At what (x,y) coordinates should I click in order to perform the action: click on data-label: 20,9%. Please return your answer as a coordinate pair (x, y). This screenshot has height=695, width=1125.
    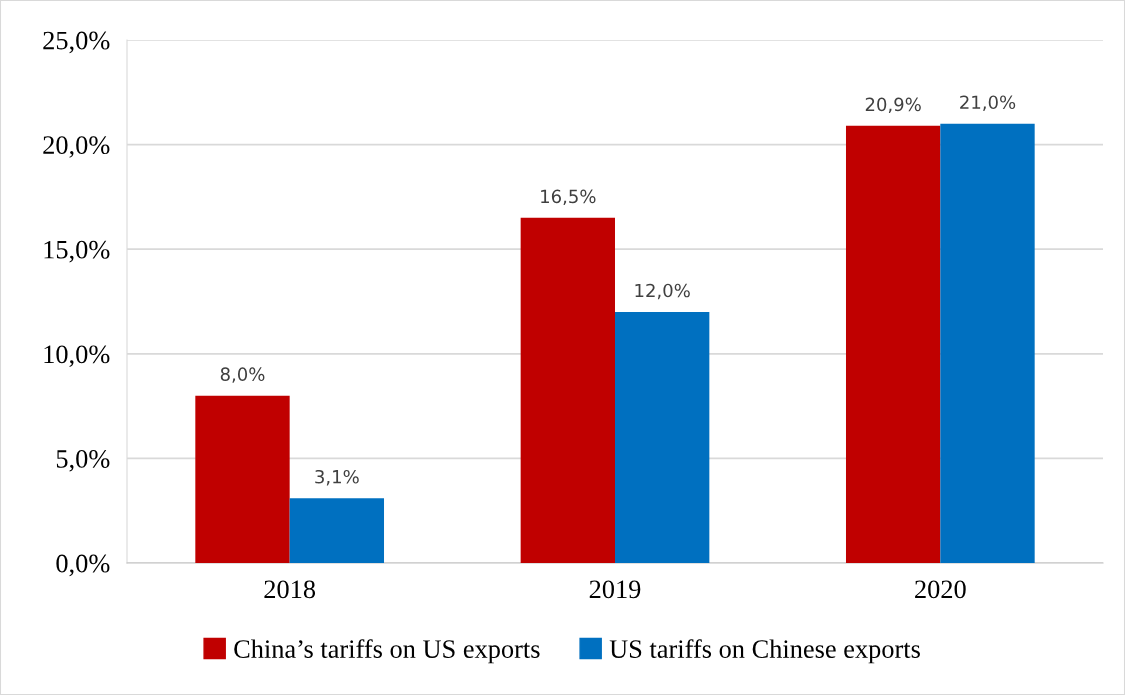
    Looking at the image, I should click on (893, 105).